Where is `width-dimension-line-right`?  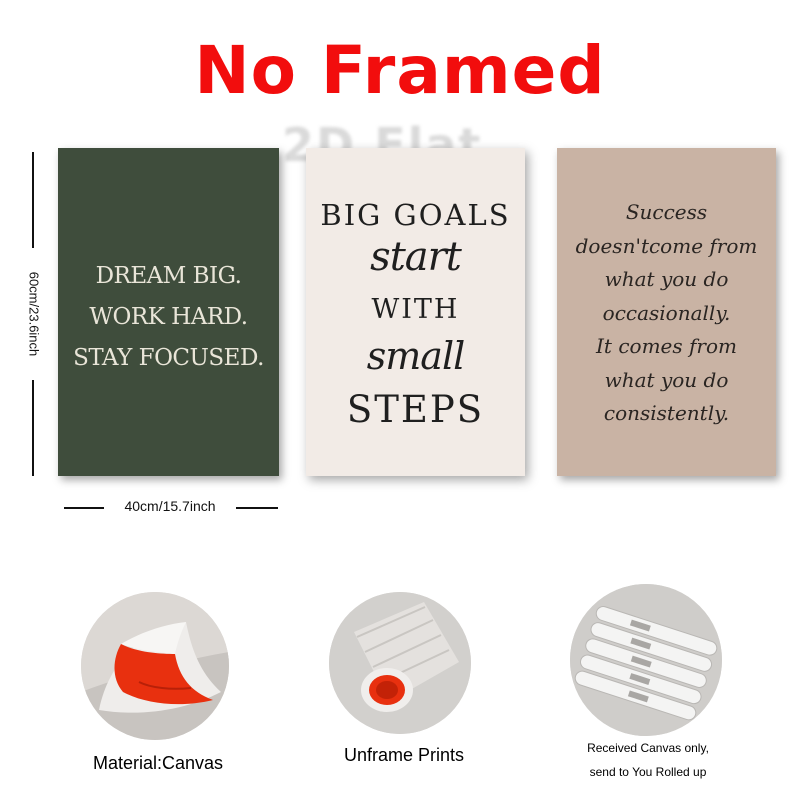 width-dimension-line-right is located at coordinates (257, 508).